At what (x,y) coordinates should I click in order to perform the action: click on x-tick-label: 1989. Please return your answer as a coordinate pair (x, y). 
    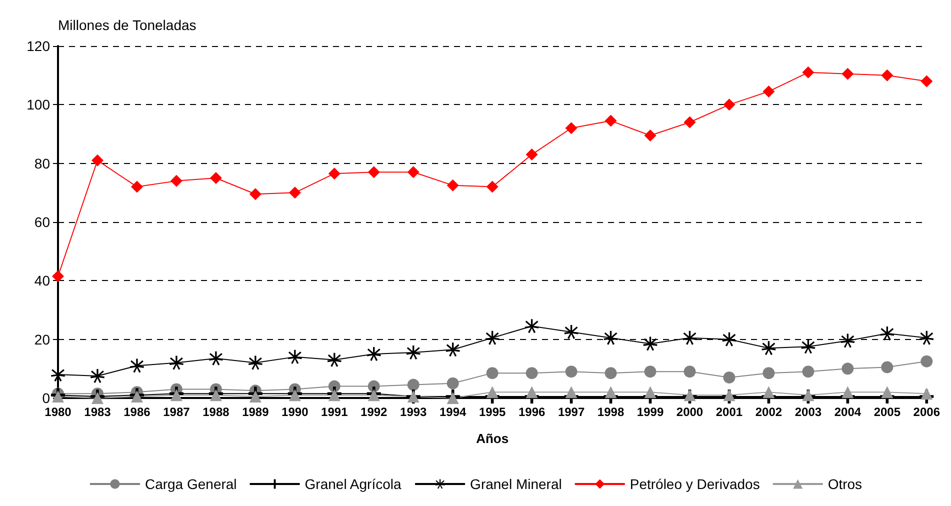
    Looking at the image, I should click on (256, 412).